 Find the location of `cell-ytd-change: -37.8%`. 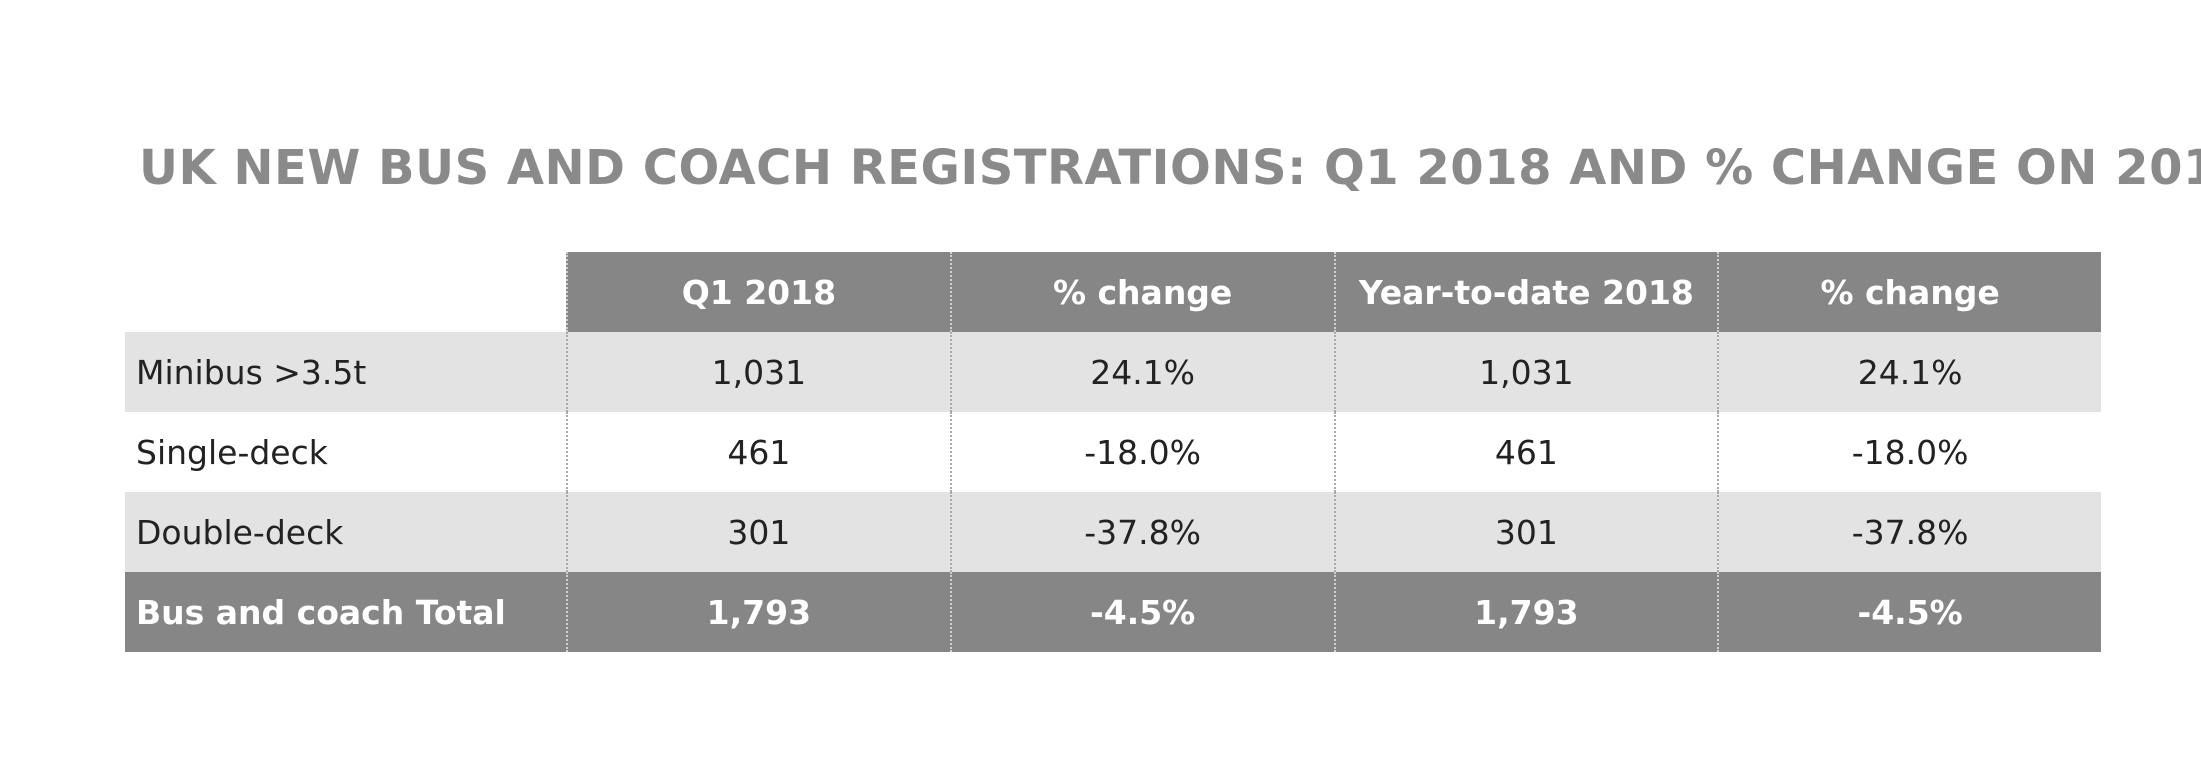

cell-ytd-change: -37.8% is located at coordinates (1909, 532).